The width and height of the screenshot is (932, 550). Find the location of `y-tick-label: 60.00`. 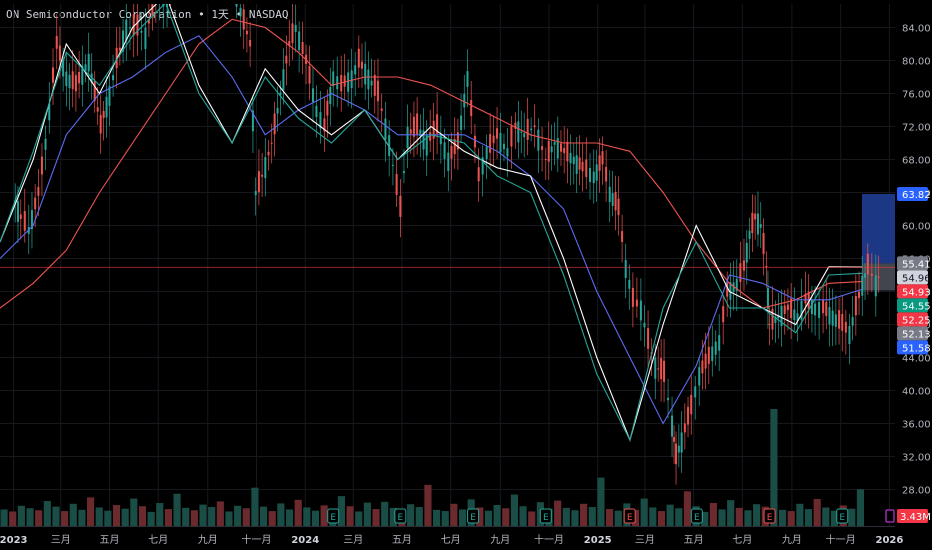

y-tick-label: 60.00 is located at coordinates (916, 227).